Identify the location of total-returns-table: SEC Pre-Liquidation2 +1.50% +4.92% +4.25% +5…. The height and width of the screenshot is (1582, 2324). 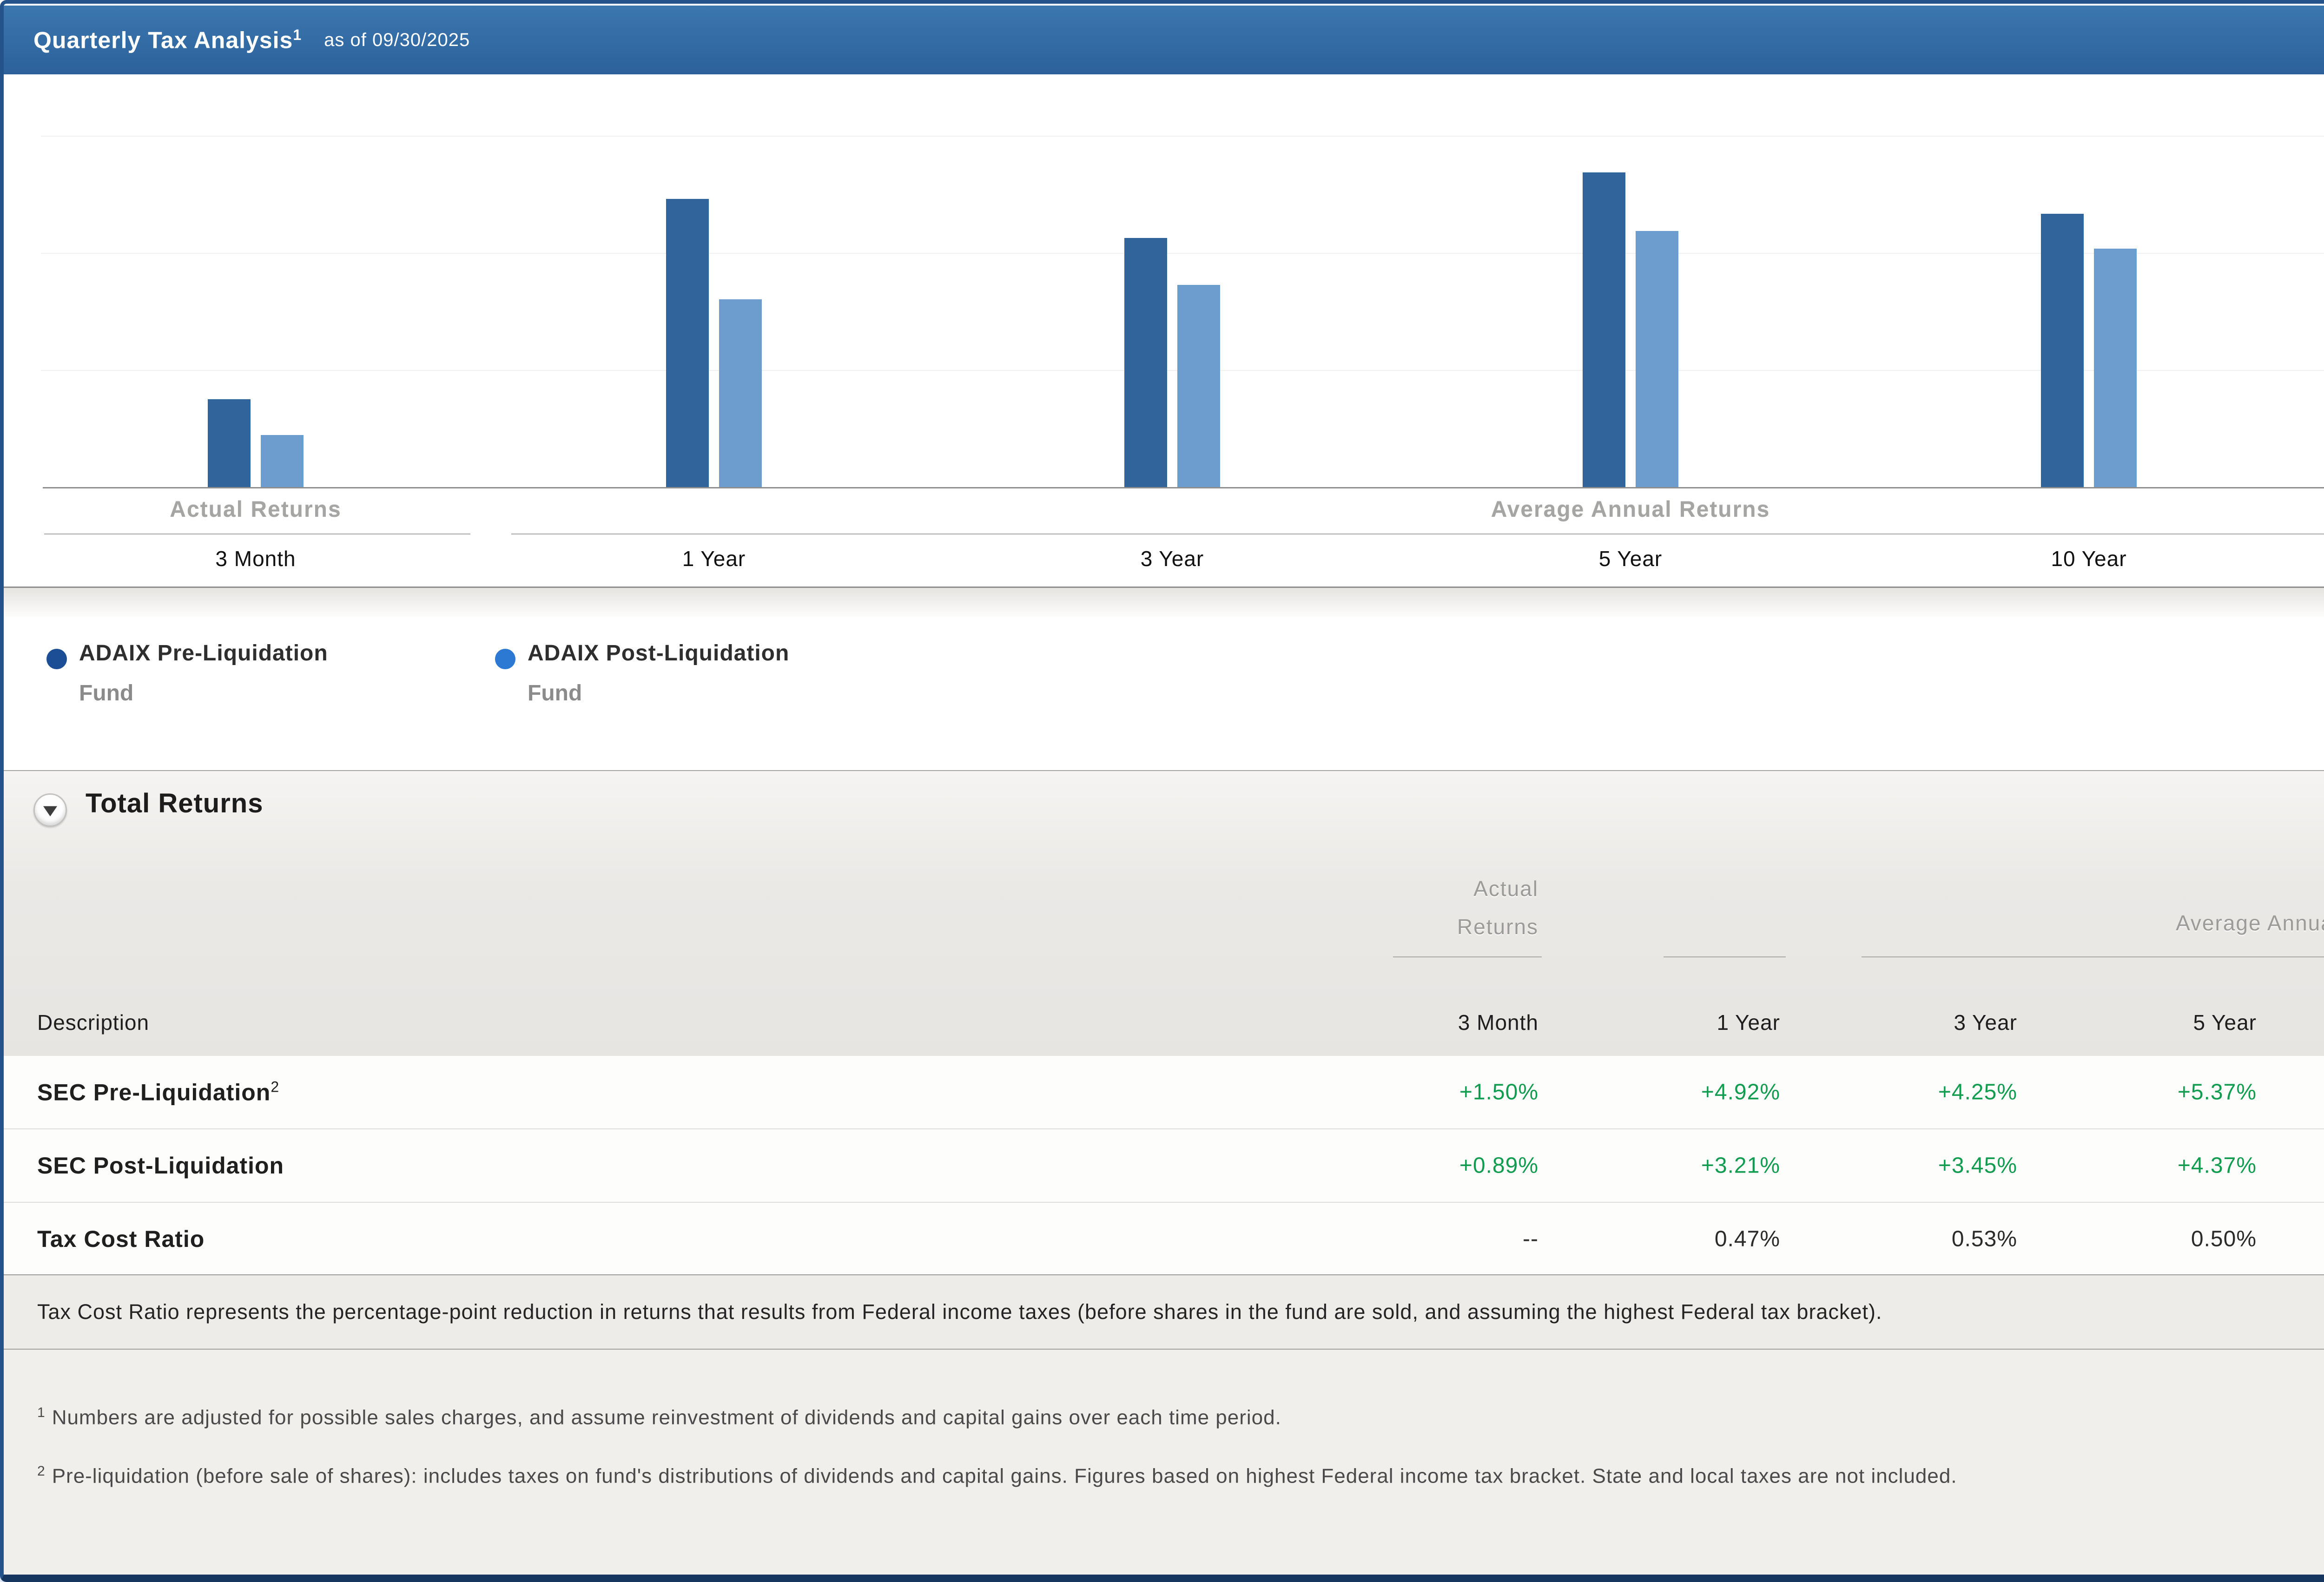
(1164, 1165).